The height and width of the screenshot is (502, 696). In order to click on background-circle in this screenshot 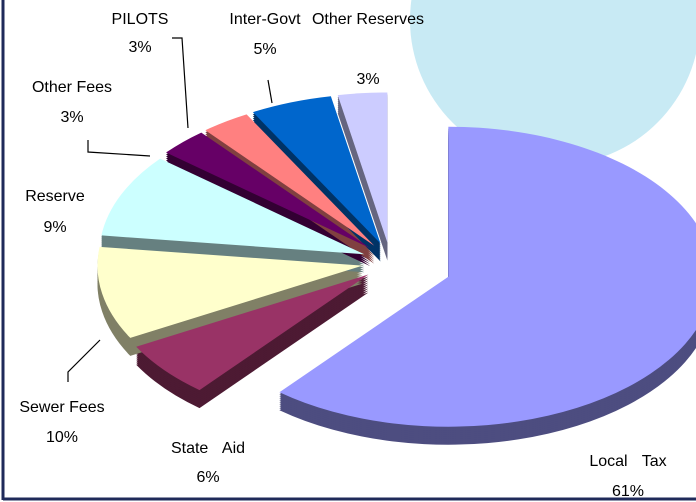, I will do `click(553, 82)`.